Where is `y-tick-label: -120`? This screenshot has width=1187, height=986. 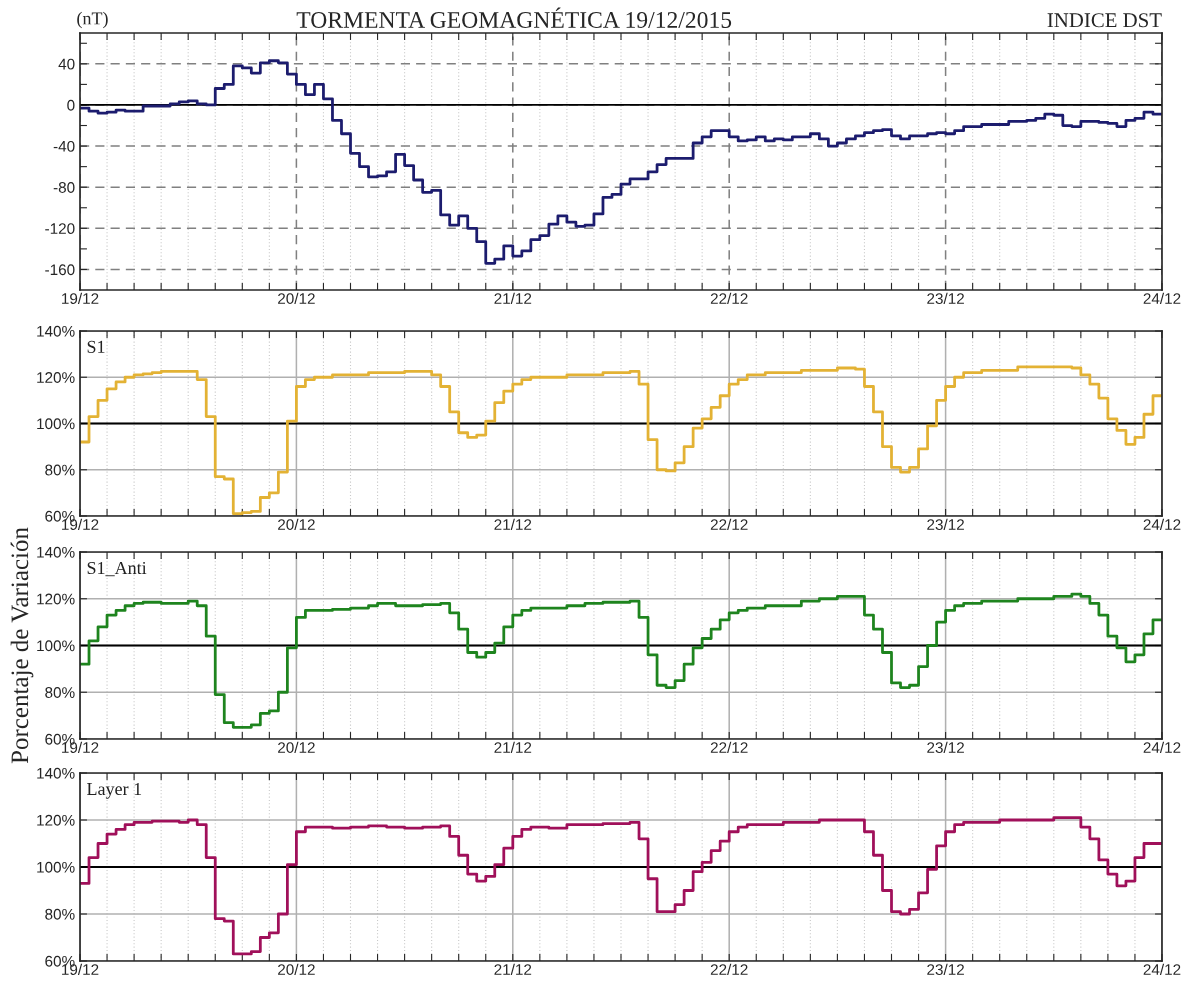 y-tick-label: -120 is located at coordinates (60, 229).